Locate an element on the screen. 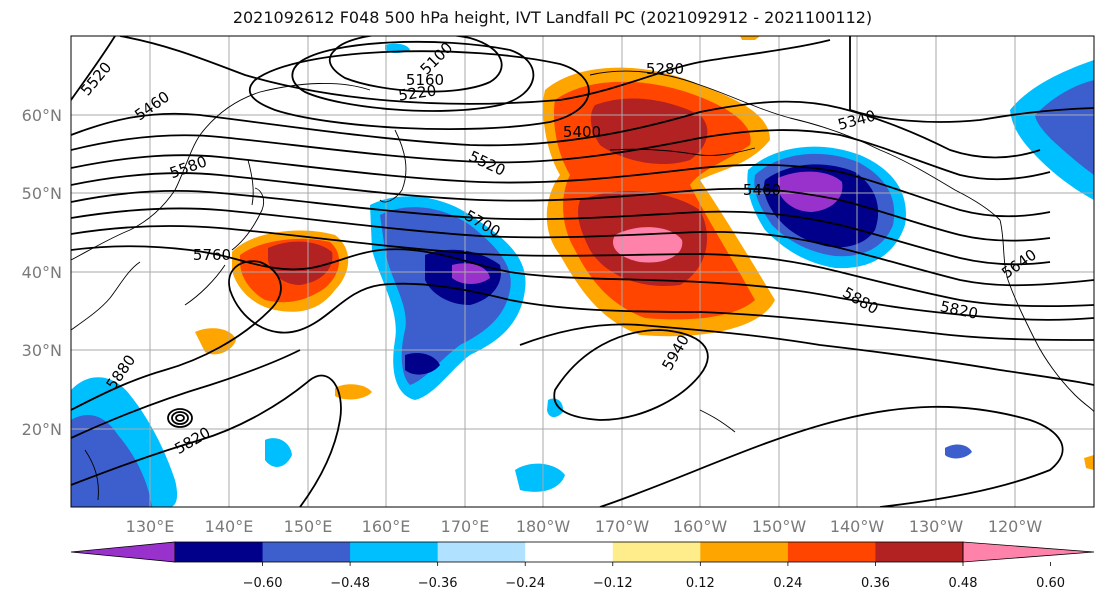 Image resolution: width=1105 pixels, height=601 pixels. contour-label: 5760 is located at coordinates (212, 255).